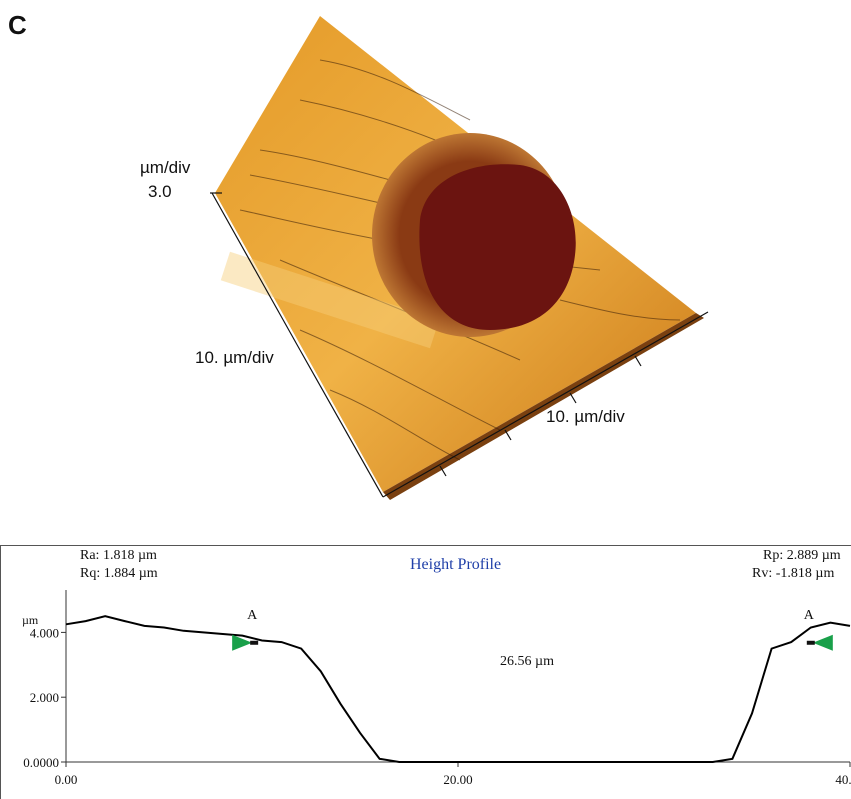 Image resolution: width=851 pixels, height=799 pixels. Describe the element at coordinates (119, 573) in the screenshot. I see `rq-value: Rq: 1.884 µm` at that location.